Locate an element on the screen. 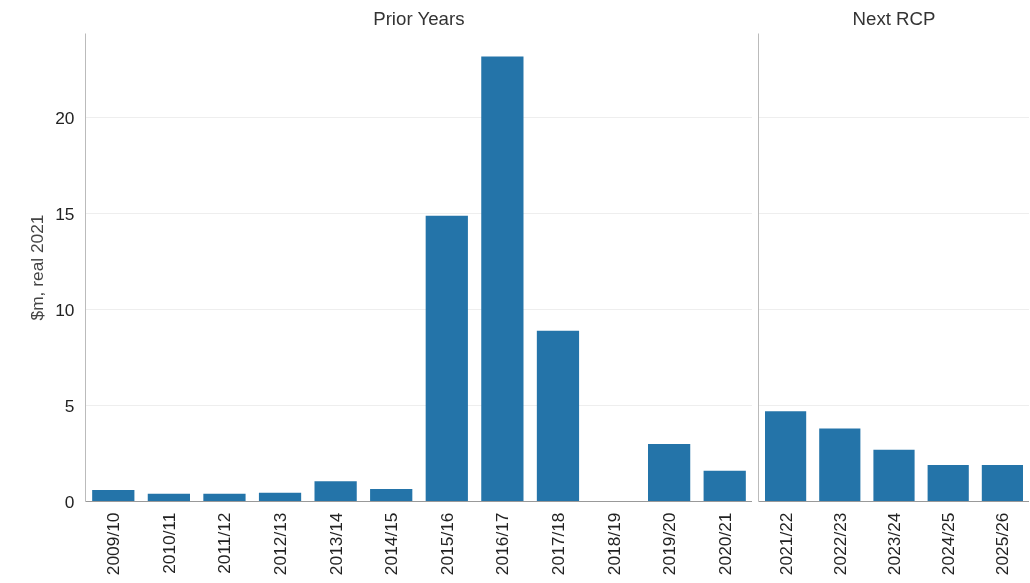 Image resolution: width=1030 pixels, height=583 pixels. x-tick-label: 2019/20 is located at coordinates (669, 544).